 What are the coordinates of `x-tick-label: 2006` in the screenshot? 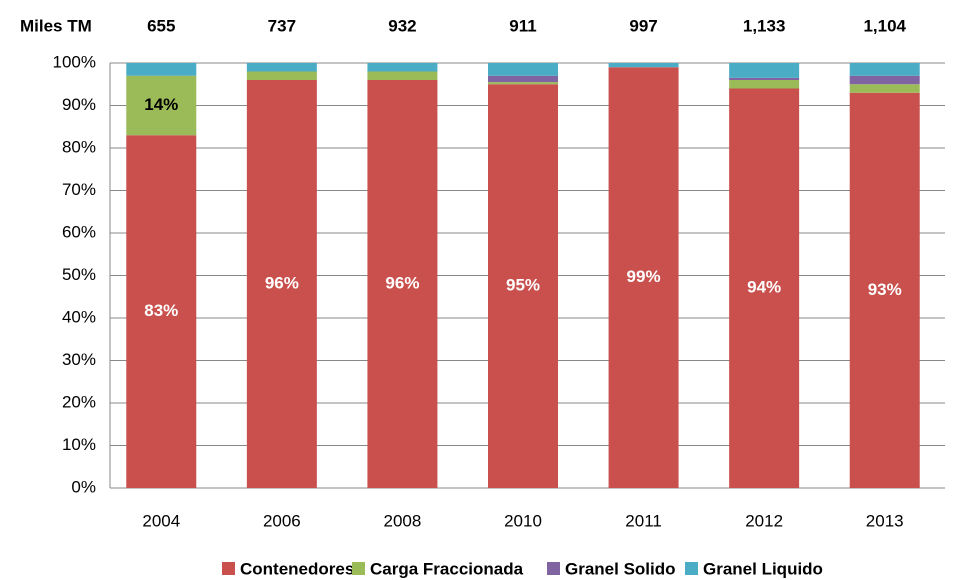 It's located at (282, 520).